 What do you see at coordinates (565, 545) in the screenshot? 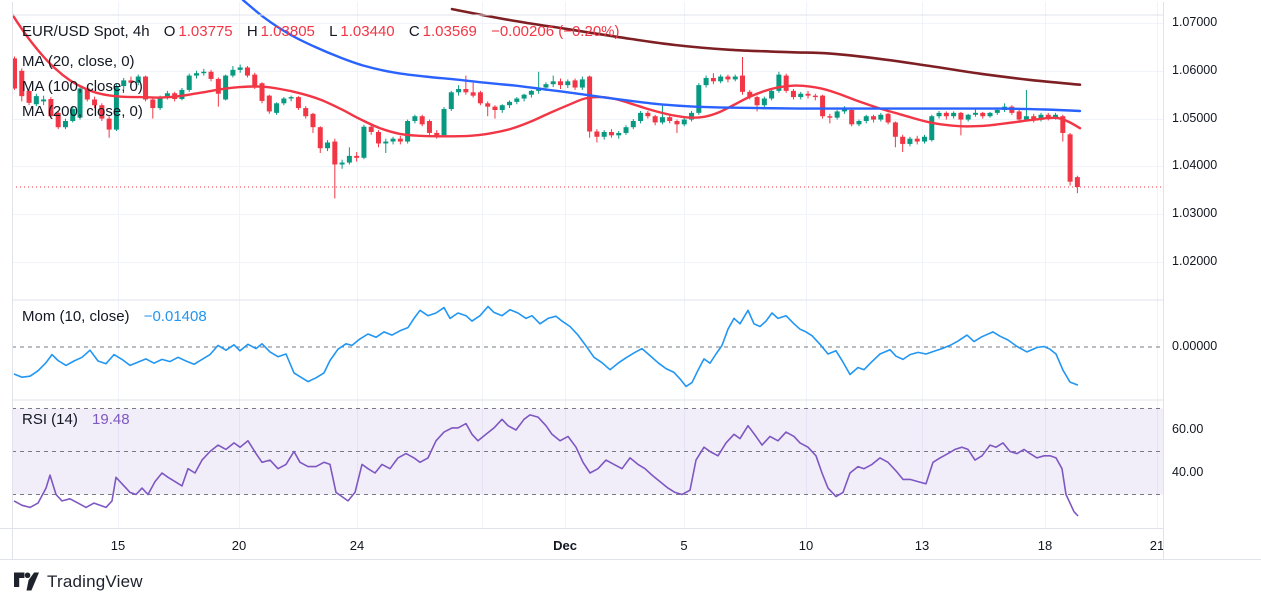
I see `time-tick-label: Dec` at bounding box center [565, 545].